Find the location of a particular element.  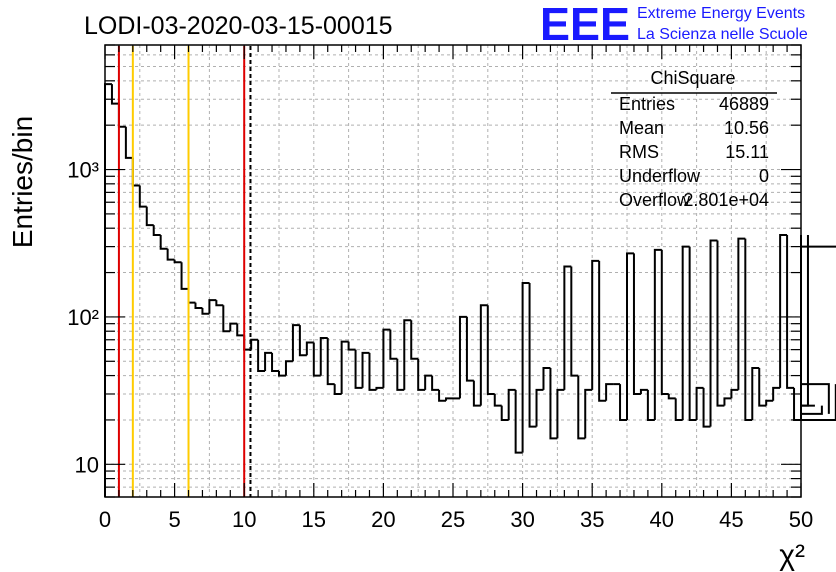

logo-line-1: Extreme Energy Events is located at coordinates (721, 13).